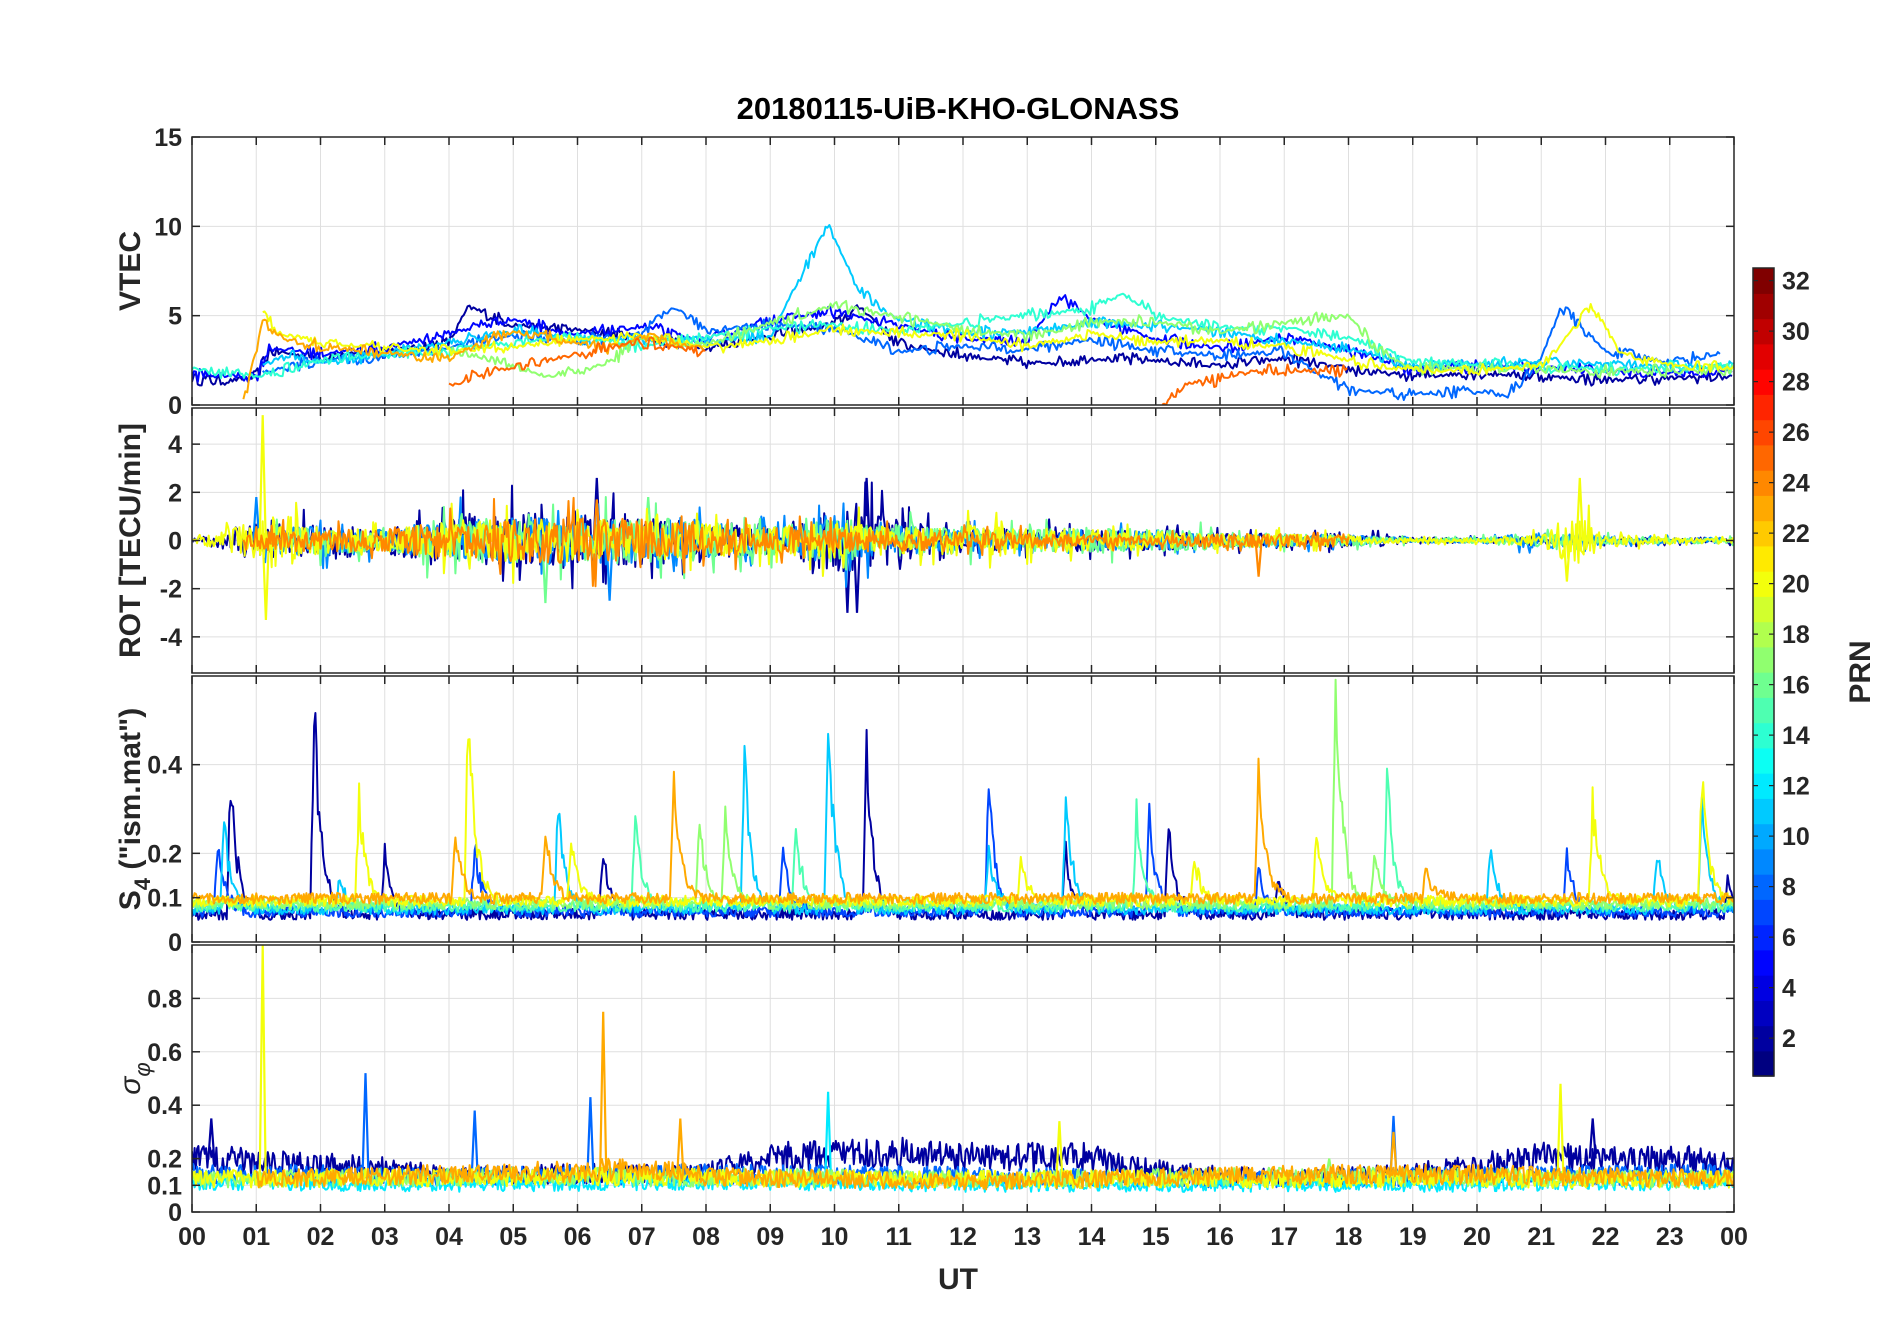  Describe the element at coordinates (164, 1186) in the screenshot. I see `sigma_phi-y-tick-label: 0.1` at that location.